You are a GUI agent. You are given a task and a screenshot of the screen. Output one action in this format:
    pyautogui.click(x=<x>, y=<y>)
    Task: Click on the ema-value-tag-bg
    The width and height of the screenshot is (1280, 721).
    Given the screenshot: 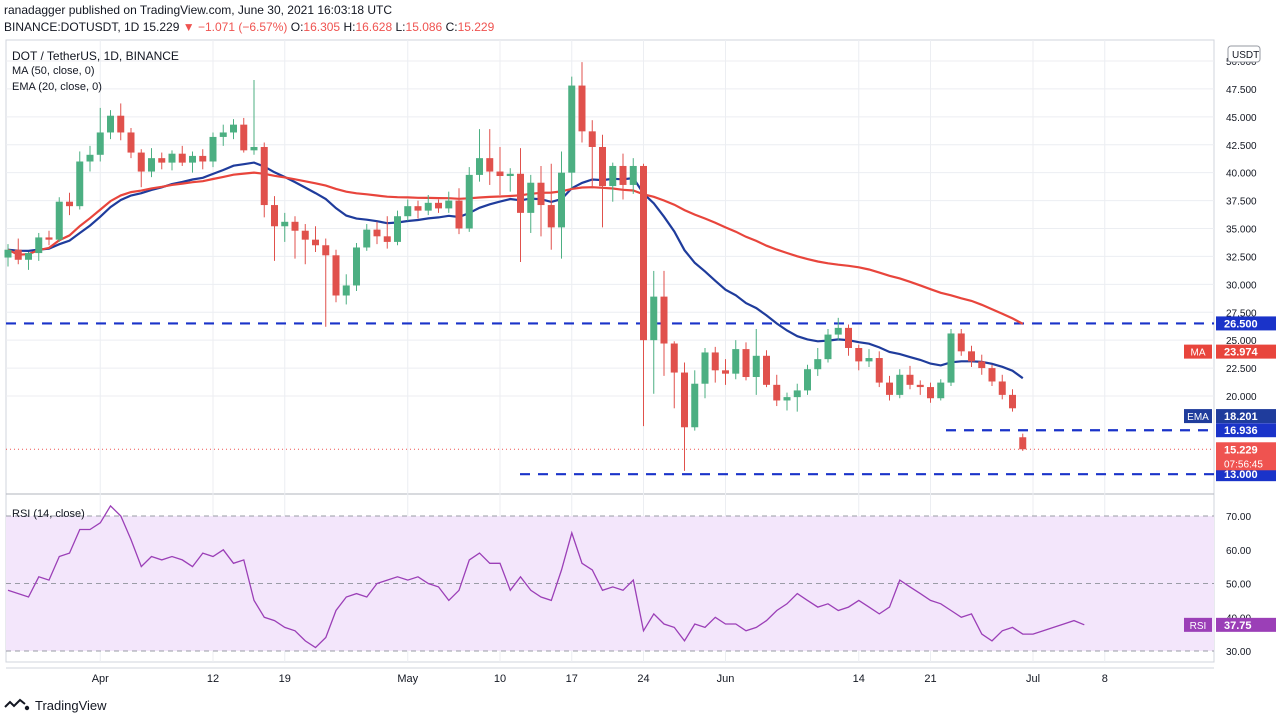 What is the action you would take?
    pyautogui.click(x=1246, y=416)
    